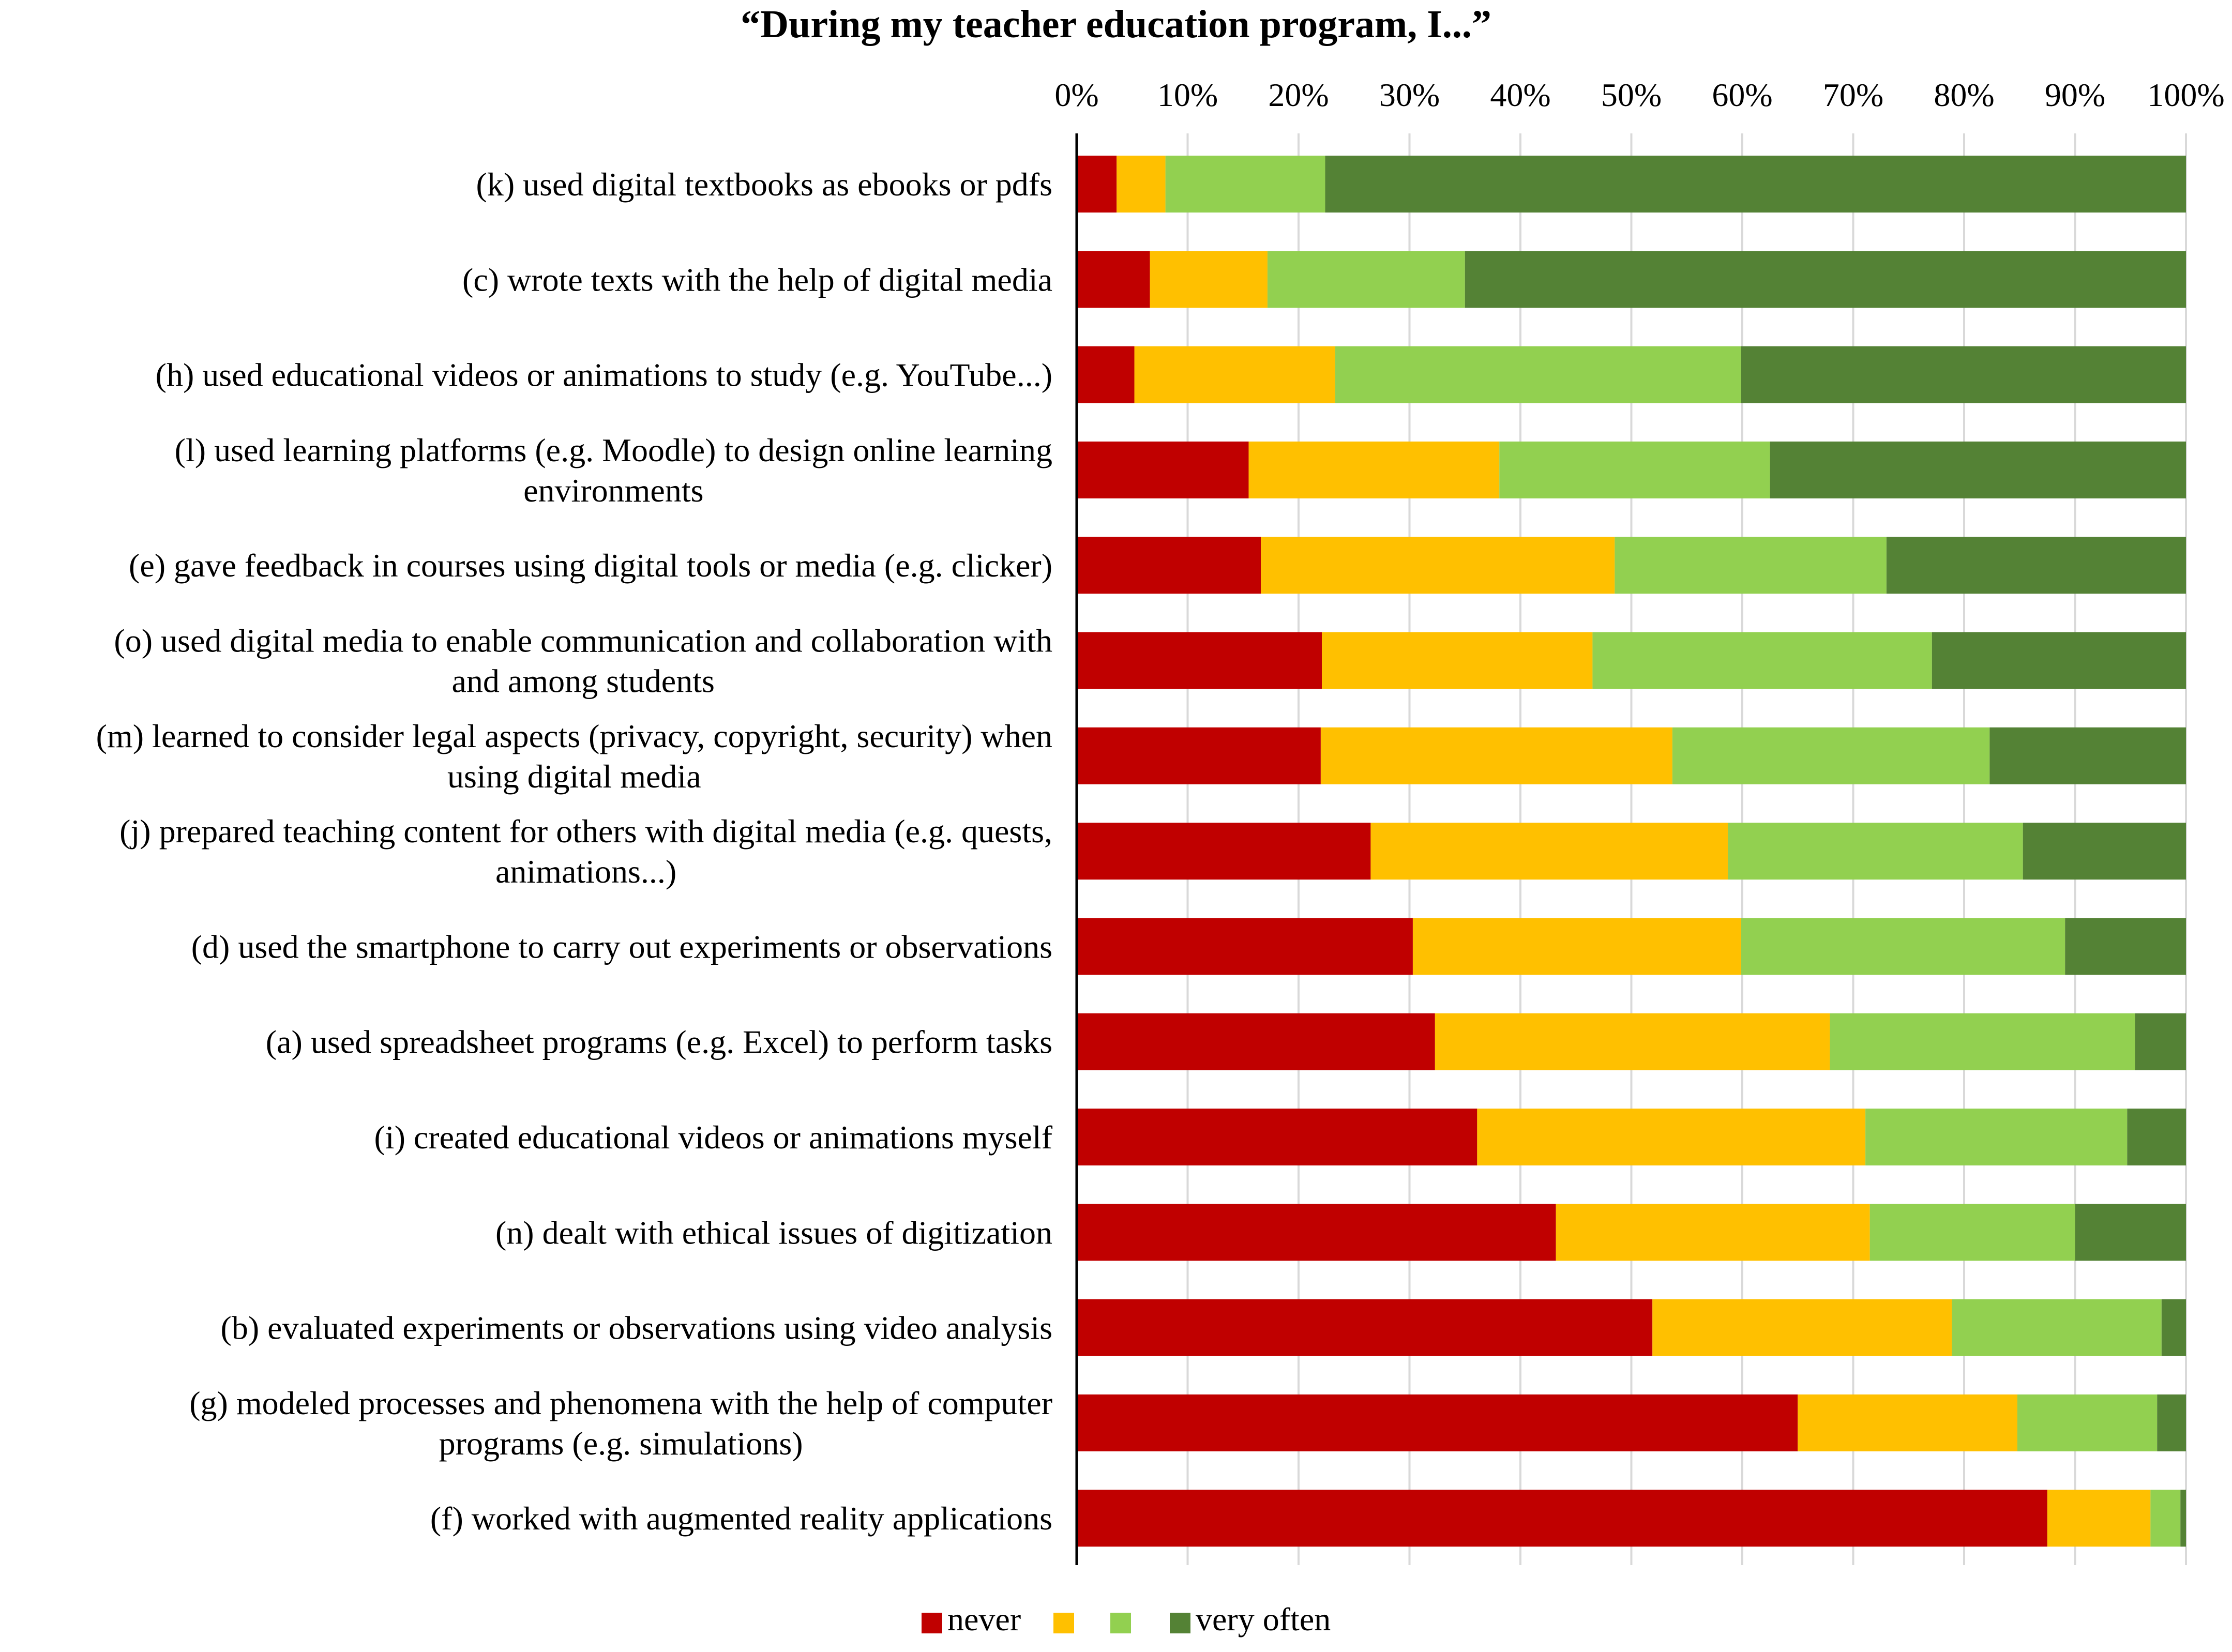 This screenshot has height=1652, width=2232. What do you see at coordinates (2185, 95) in the screenshot?
I see `x-tick-label: 100%` at bounding box center [2185, 95].